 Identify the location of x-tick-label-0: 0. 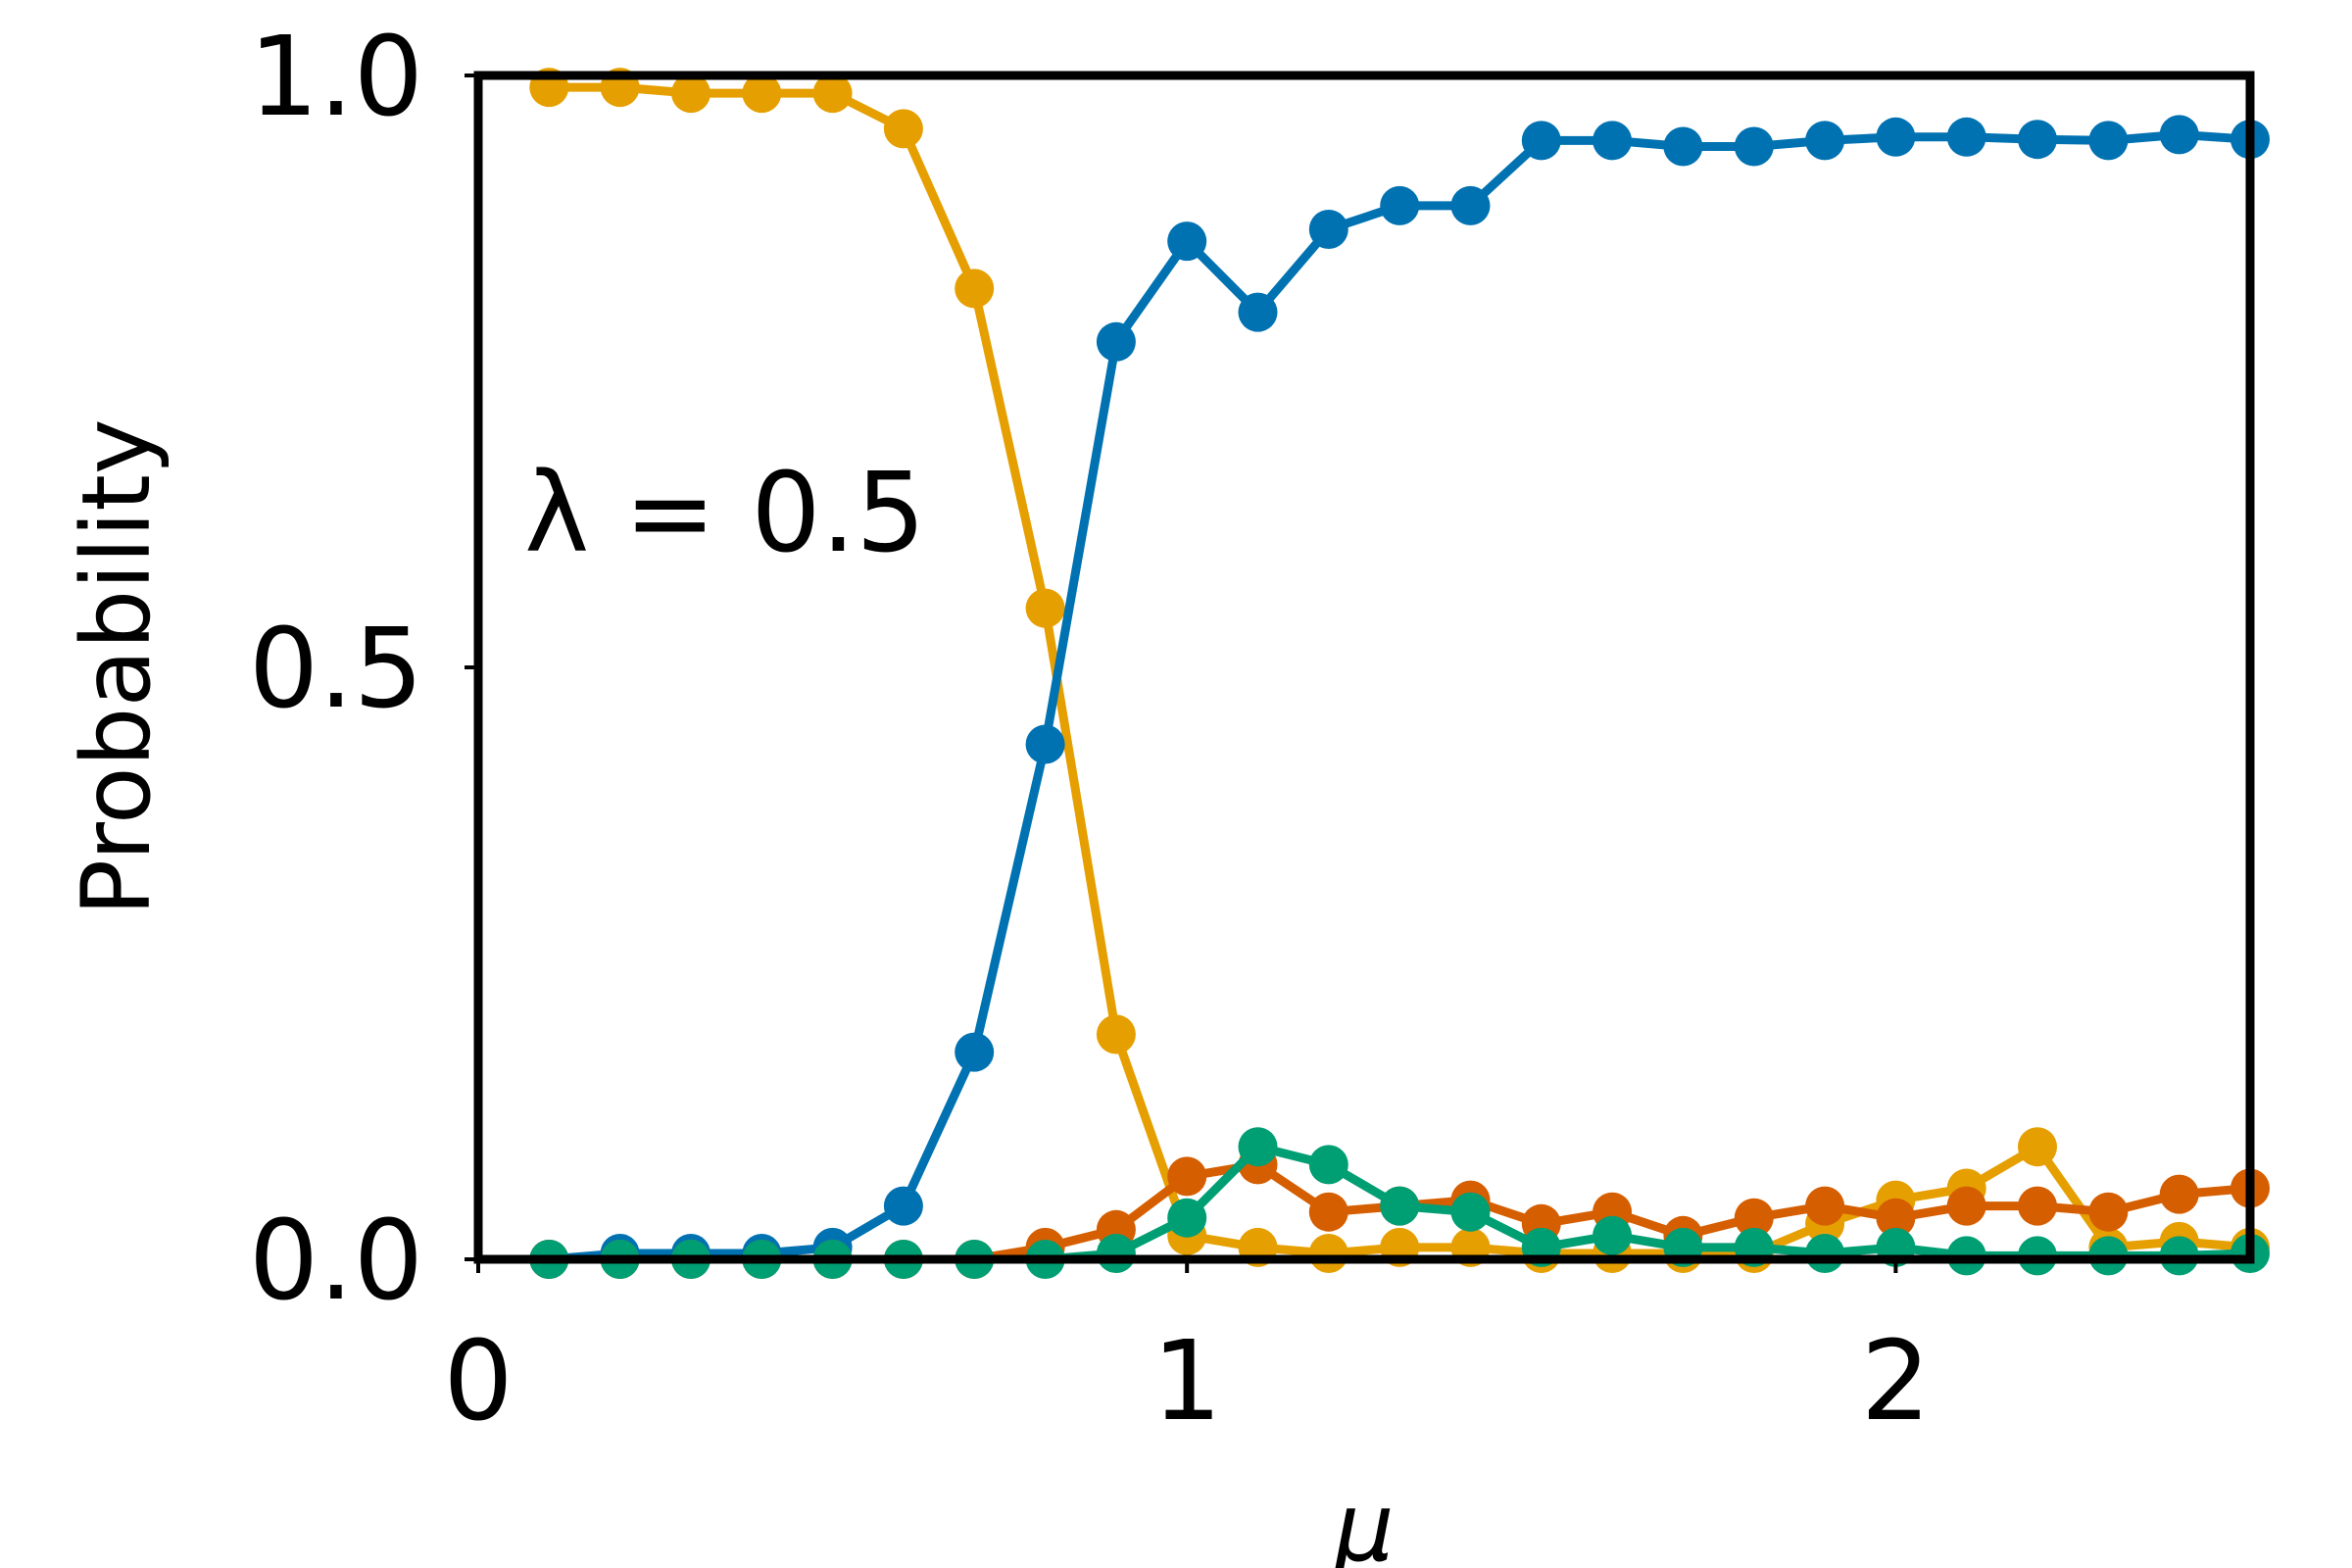
(478, 1382).